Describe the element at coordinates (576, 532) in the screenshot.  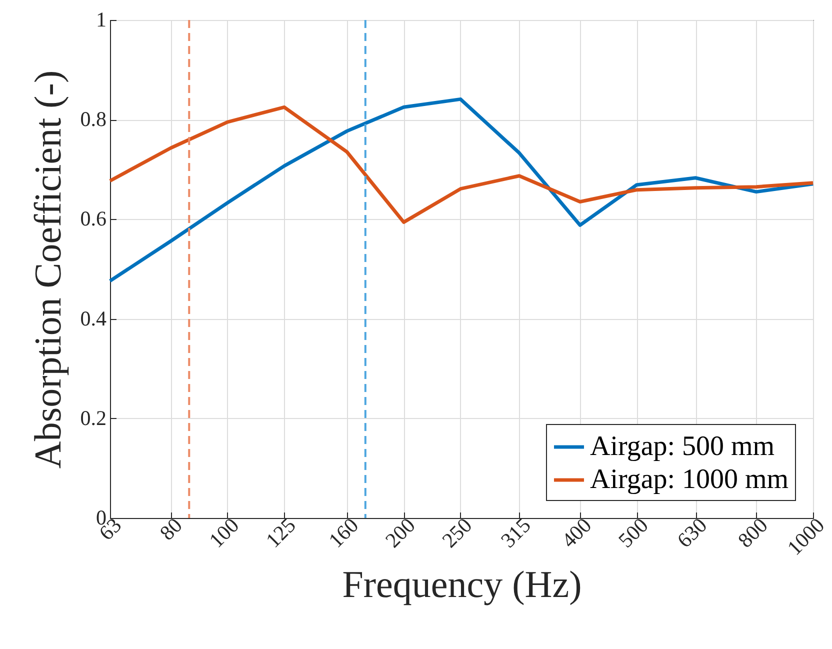
I see `x-tick-label: 400` at that location.